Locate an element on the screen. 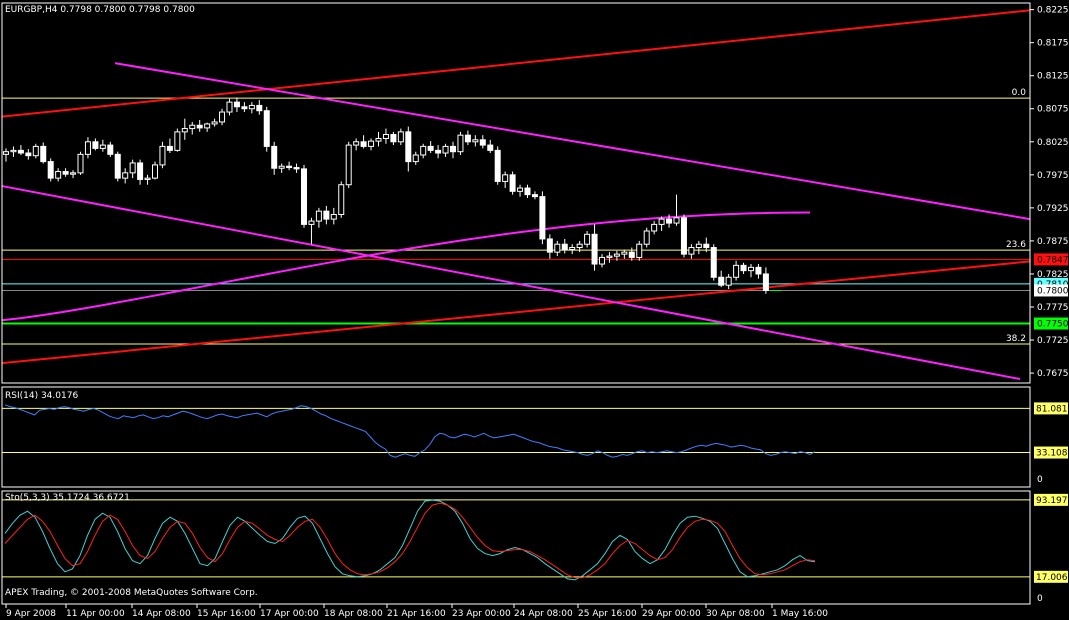 The height and width of the screenshot is (620, 1069). time-tick-label: 17 Apr 00:00 is located at coordinates (289, 614).